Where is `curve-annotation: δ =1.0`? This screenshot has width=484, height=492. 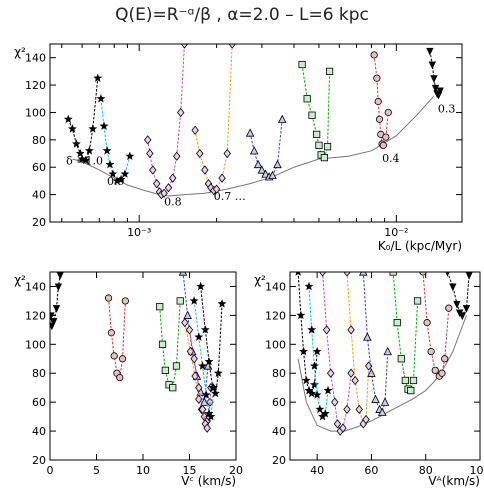 curve-annotation: δ =1.0 is located at coordinates (84, 160).